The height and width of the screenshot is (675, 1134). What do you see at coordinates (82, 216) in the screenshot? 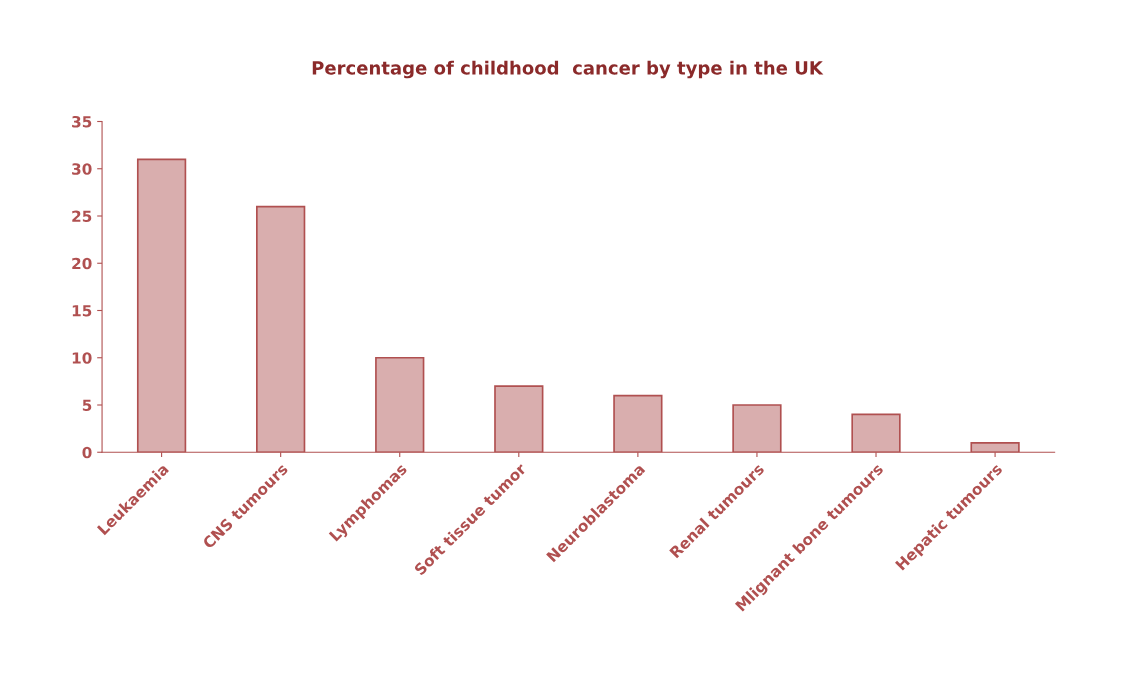
I see `y-tick-label: 25` at bounding box center [82, 216].